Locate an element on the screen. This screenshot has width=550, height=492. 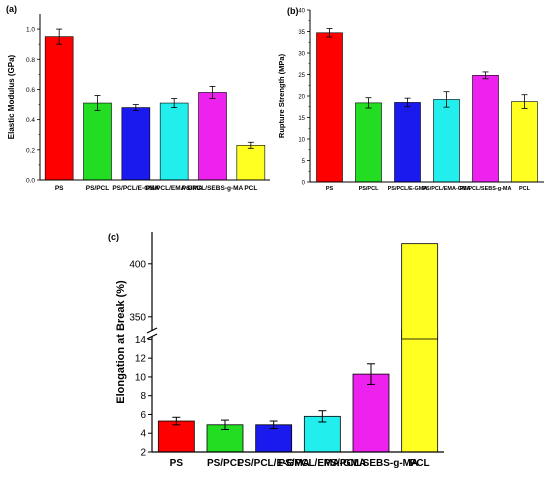
y-axis-label: Elongation at Break (%) is located at coordinates (121, 342).